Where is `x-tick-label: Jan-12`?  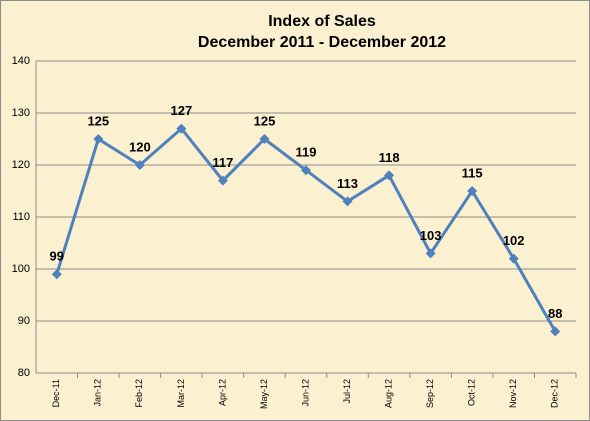 x-tick-label: Jan-12 is located at coordinates (98, 393).